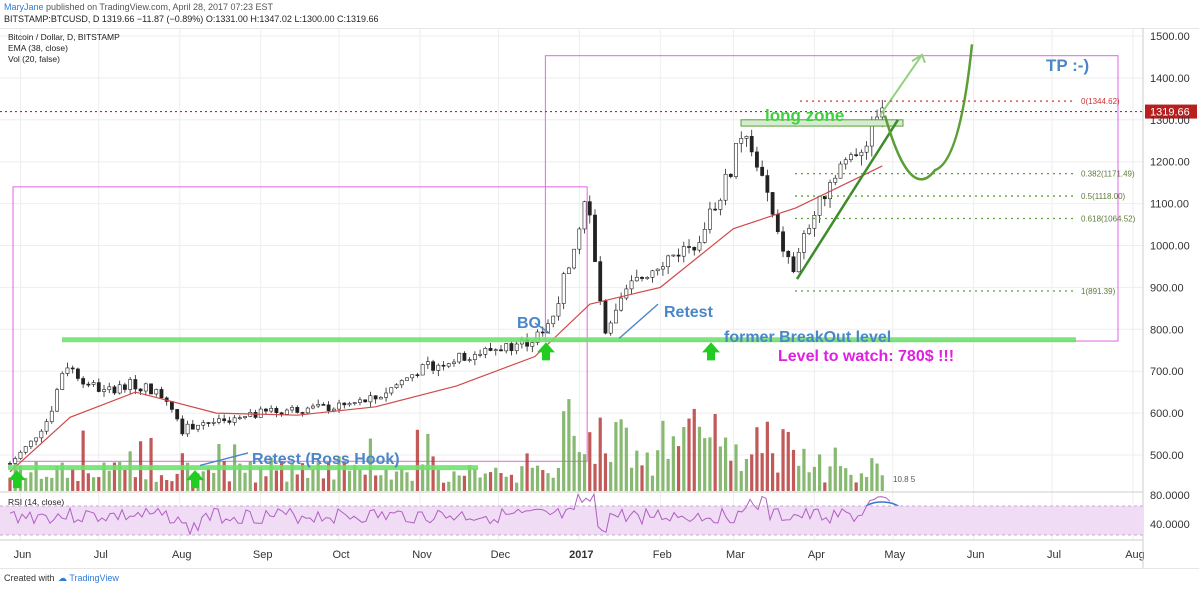  I want to click on low-value: L:1300.00, so click(314, 19).